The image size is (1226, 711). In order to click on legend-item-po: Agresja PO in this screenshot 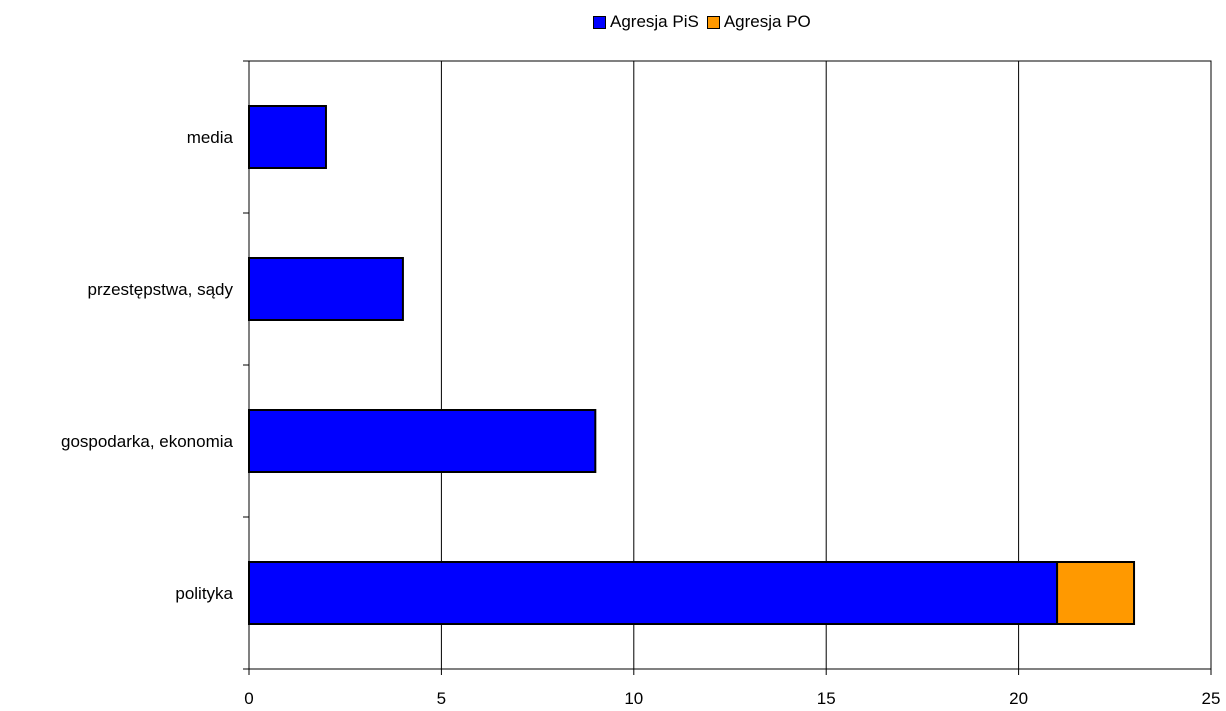, I will do `click(758, 22)`.